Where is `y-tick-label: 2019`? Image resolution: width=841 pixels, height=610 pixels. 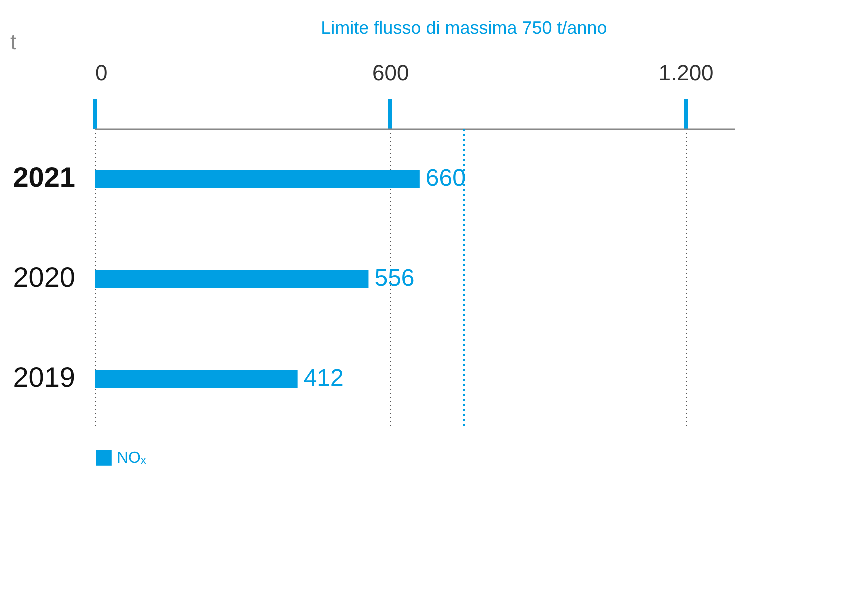
y-tick-label: 2019 is located at coordinates (44, 377).